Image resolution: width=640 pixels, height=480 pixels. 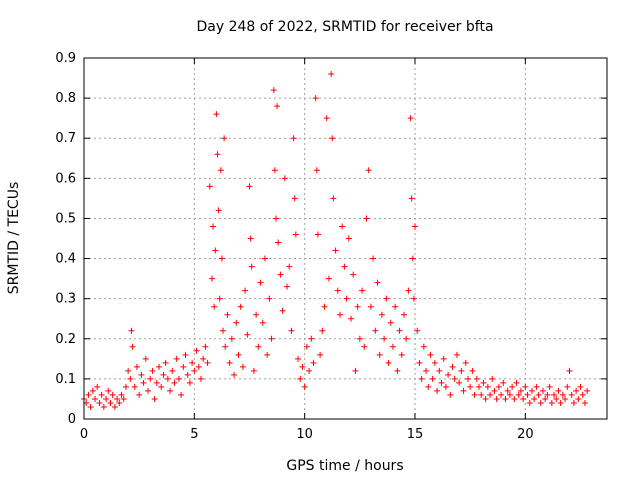 What do you see at coordinates (65, 339) in the screenshot?
I see `y-tick-label: 0.2` at bounding box center [65, 339].